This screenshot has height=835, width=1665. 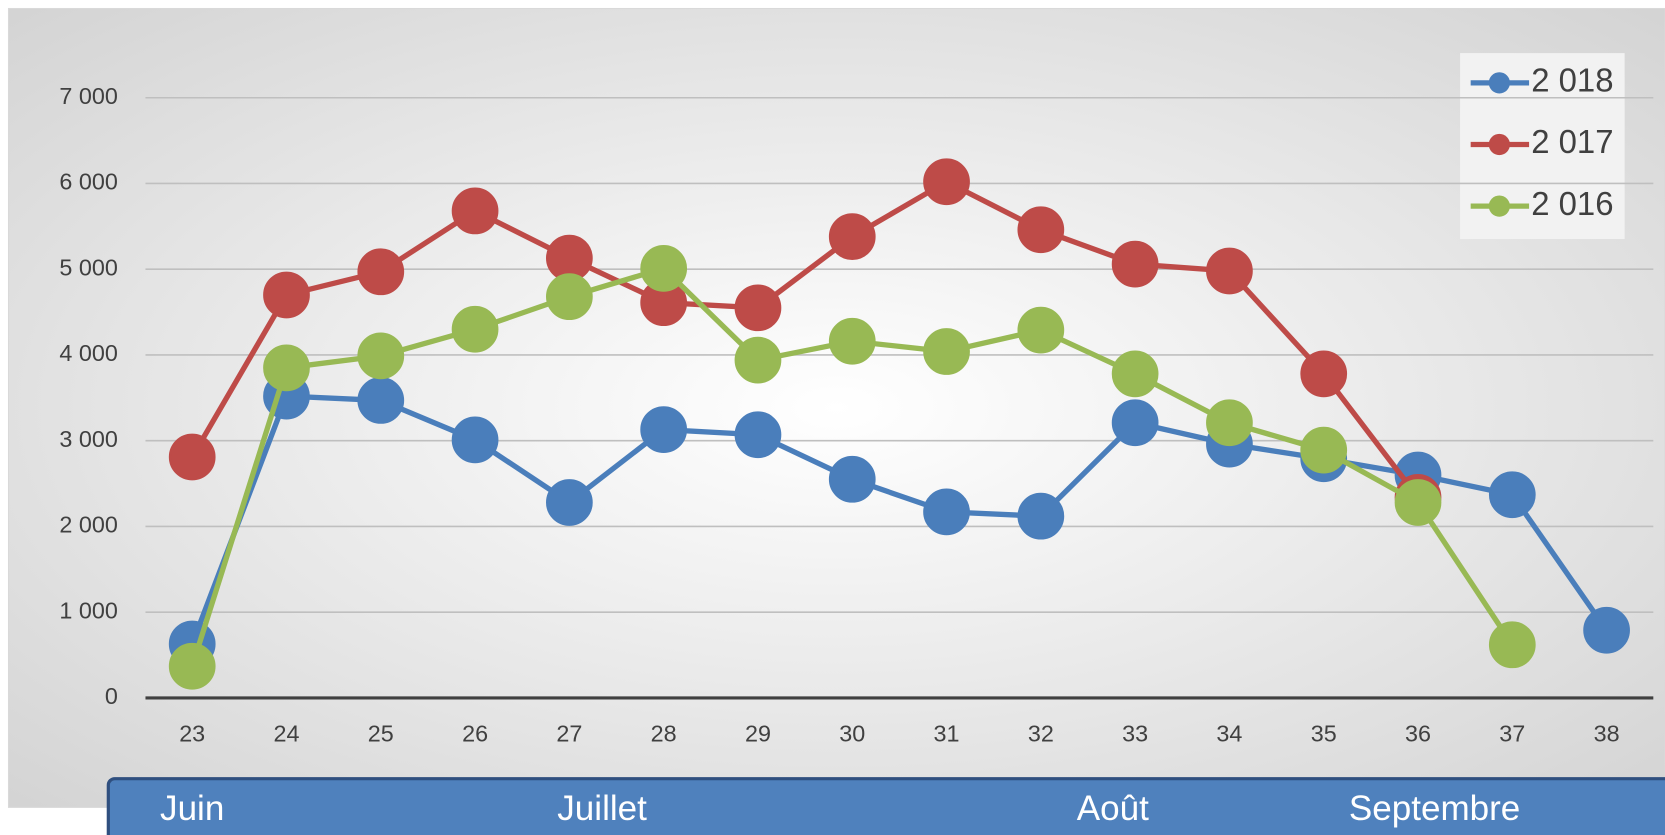 What do you see at coordinates (88, 525) in the screenshot?
I see `y-tick-label: 2 000` at bounding box center [88, 525].